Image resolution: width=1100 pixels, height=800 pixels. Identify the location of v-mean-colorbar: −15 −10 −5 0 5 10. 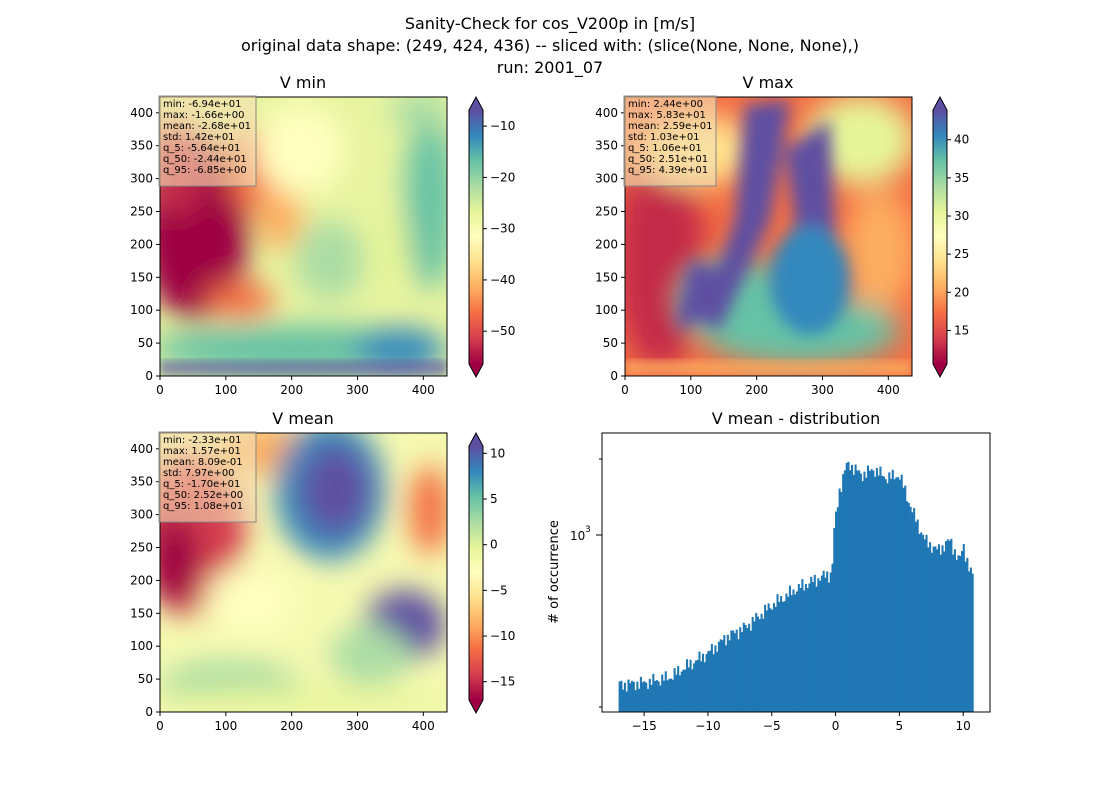
(491, 573).